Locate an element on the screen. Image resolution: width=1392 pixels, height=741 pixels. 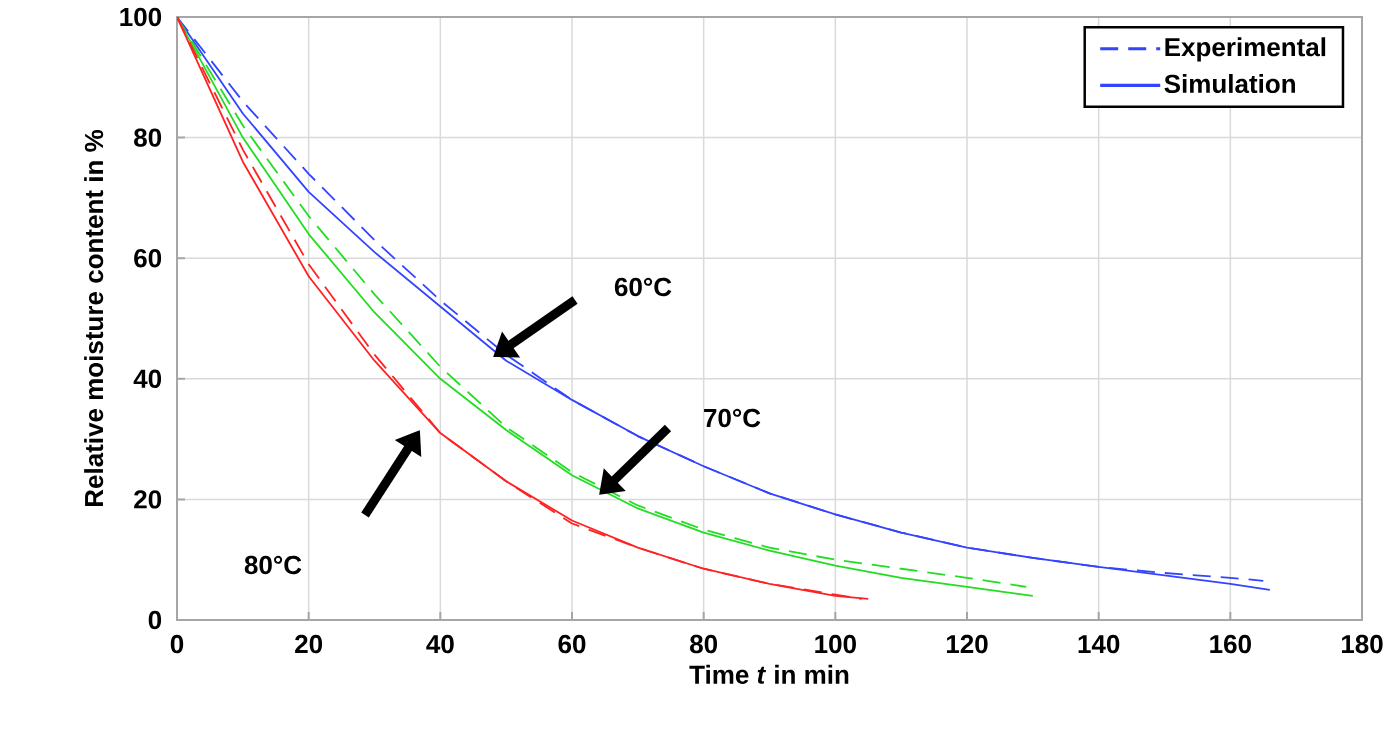
annotation: 70°C is located at coordinates (732, 418).